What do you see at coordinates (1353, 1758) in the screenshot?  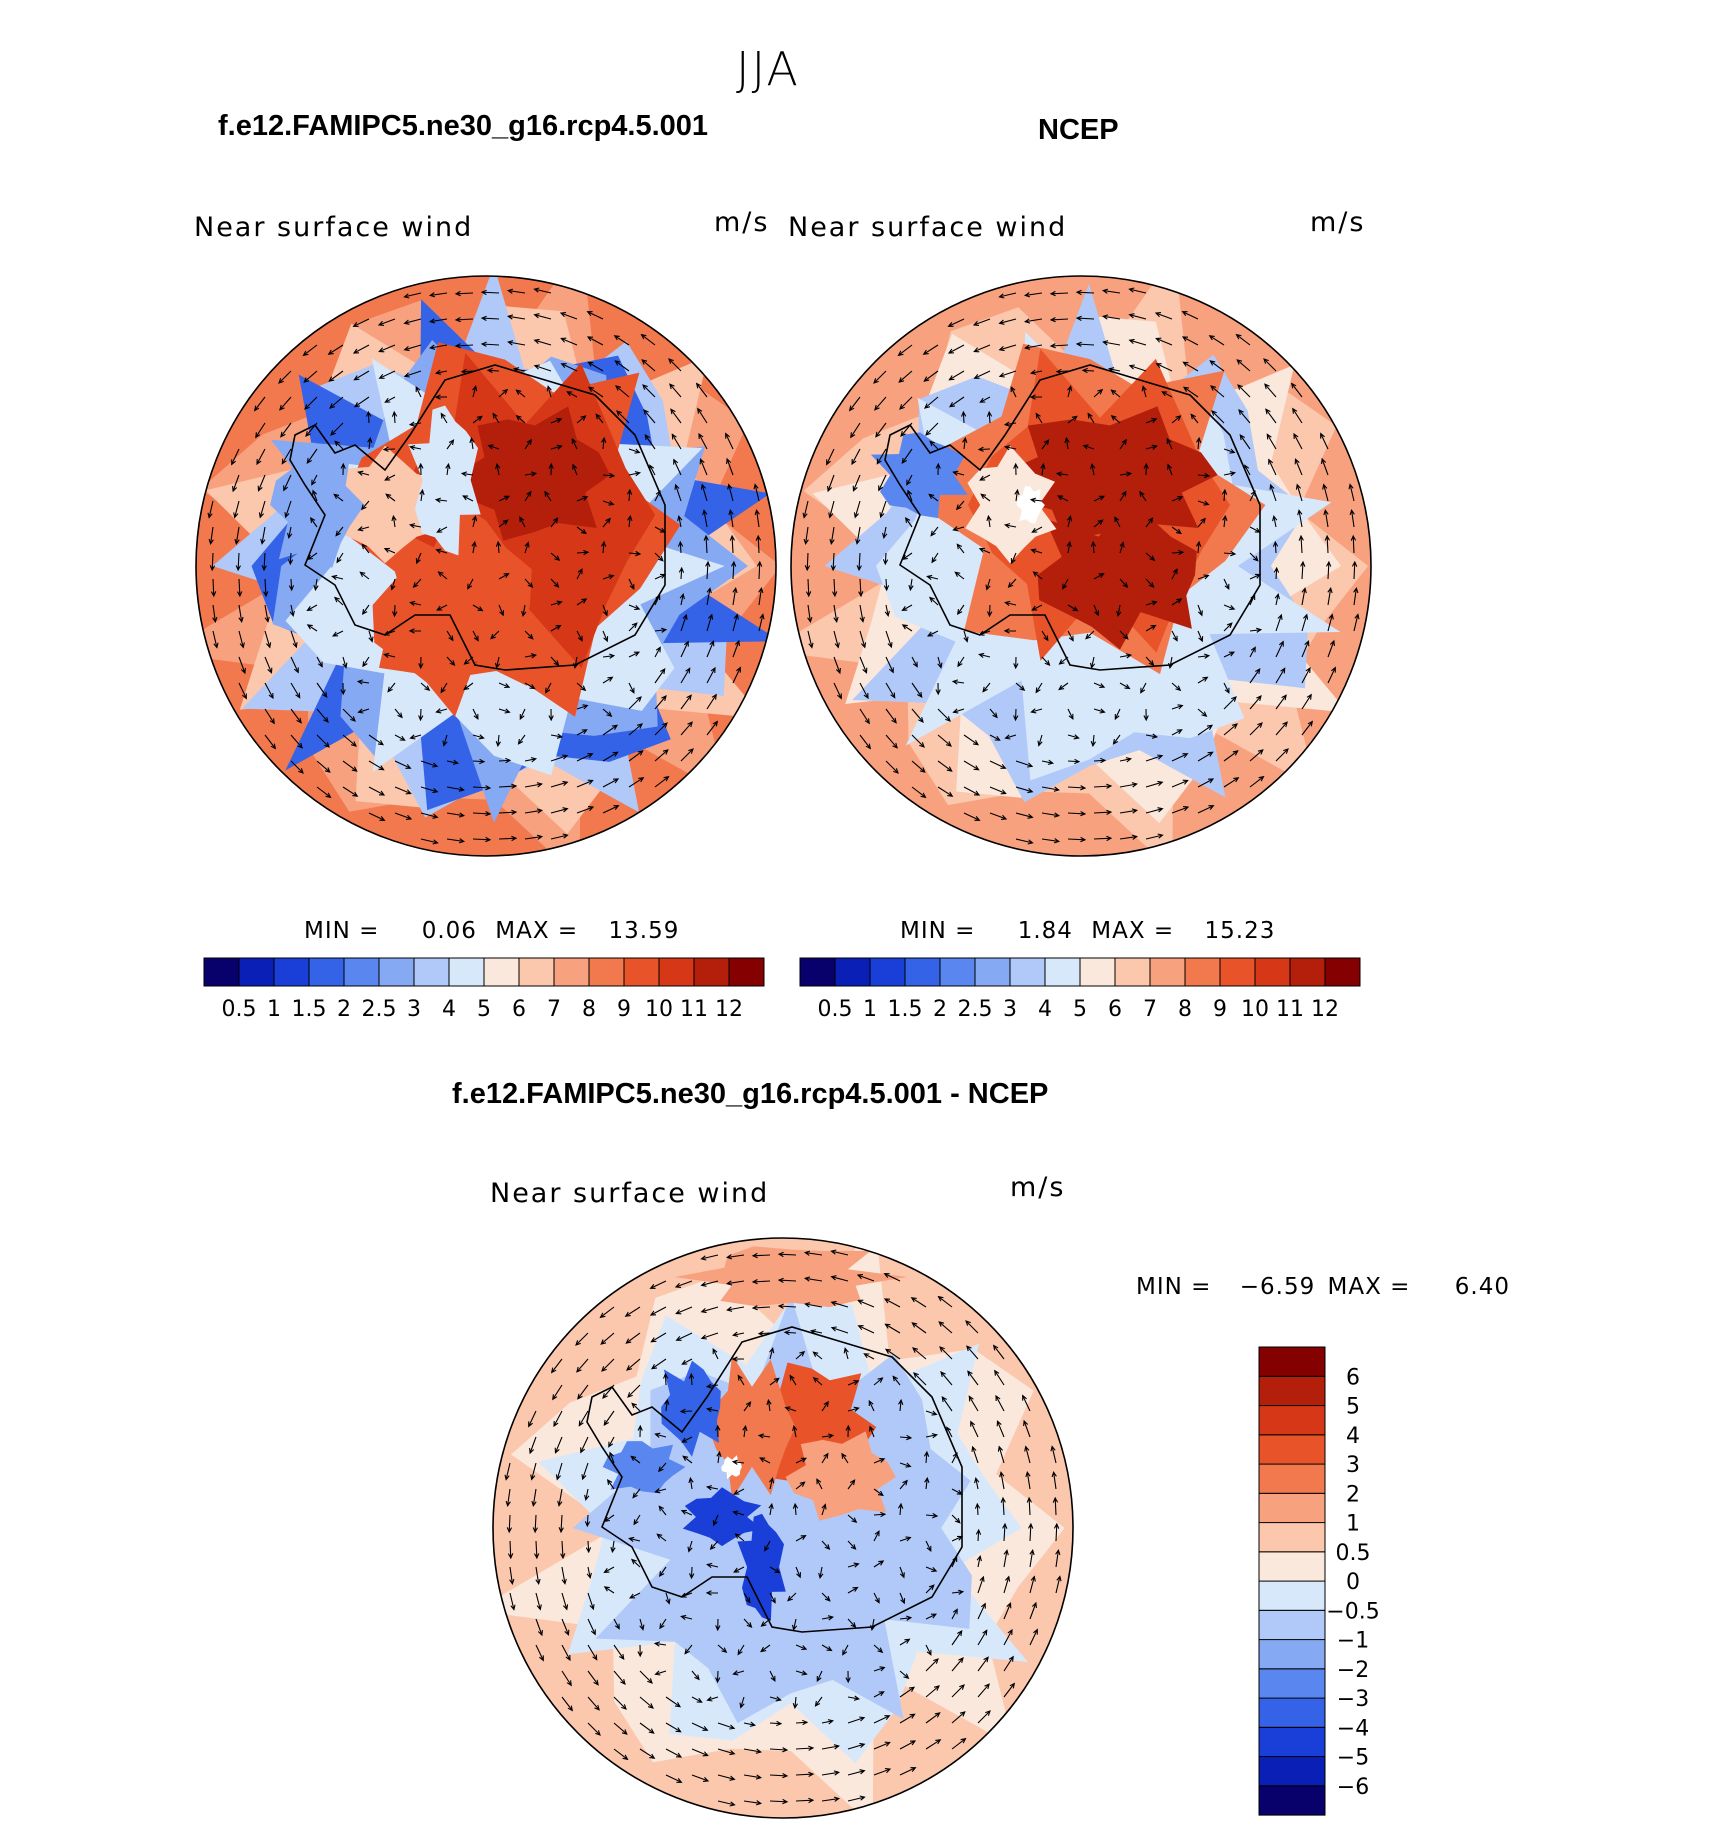 I see `colorbar-tick-label: −5` at bounding box center [1353, 1758].